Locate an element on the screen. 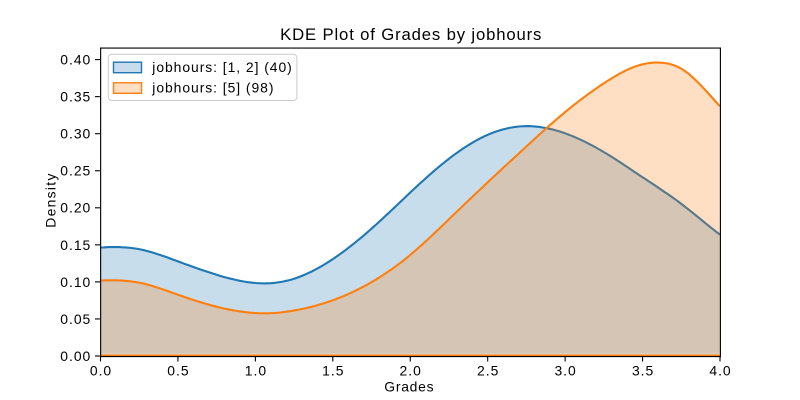 Image resolution: width=800 pixels, height=400 pixels. svg-text: 0.35 is located at coordinates (75, 97).